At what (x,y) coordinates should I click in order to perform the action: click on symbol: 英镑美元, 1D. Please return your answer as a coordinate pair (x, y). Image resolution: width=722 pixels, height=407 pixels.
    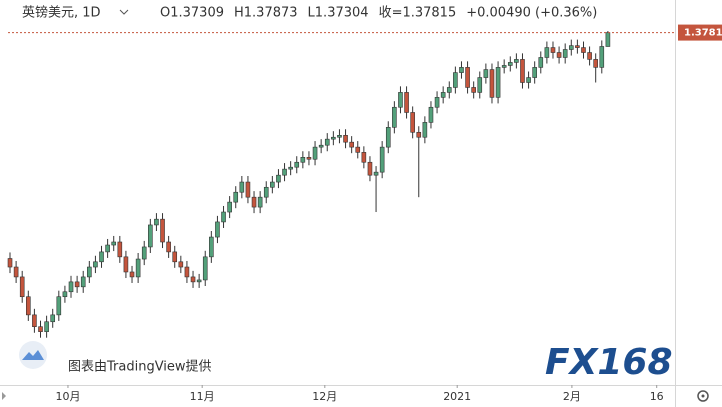
    Looking at the image, I should click on (61, 13).